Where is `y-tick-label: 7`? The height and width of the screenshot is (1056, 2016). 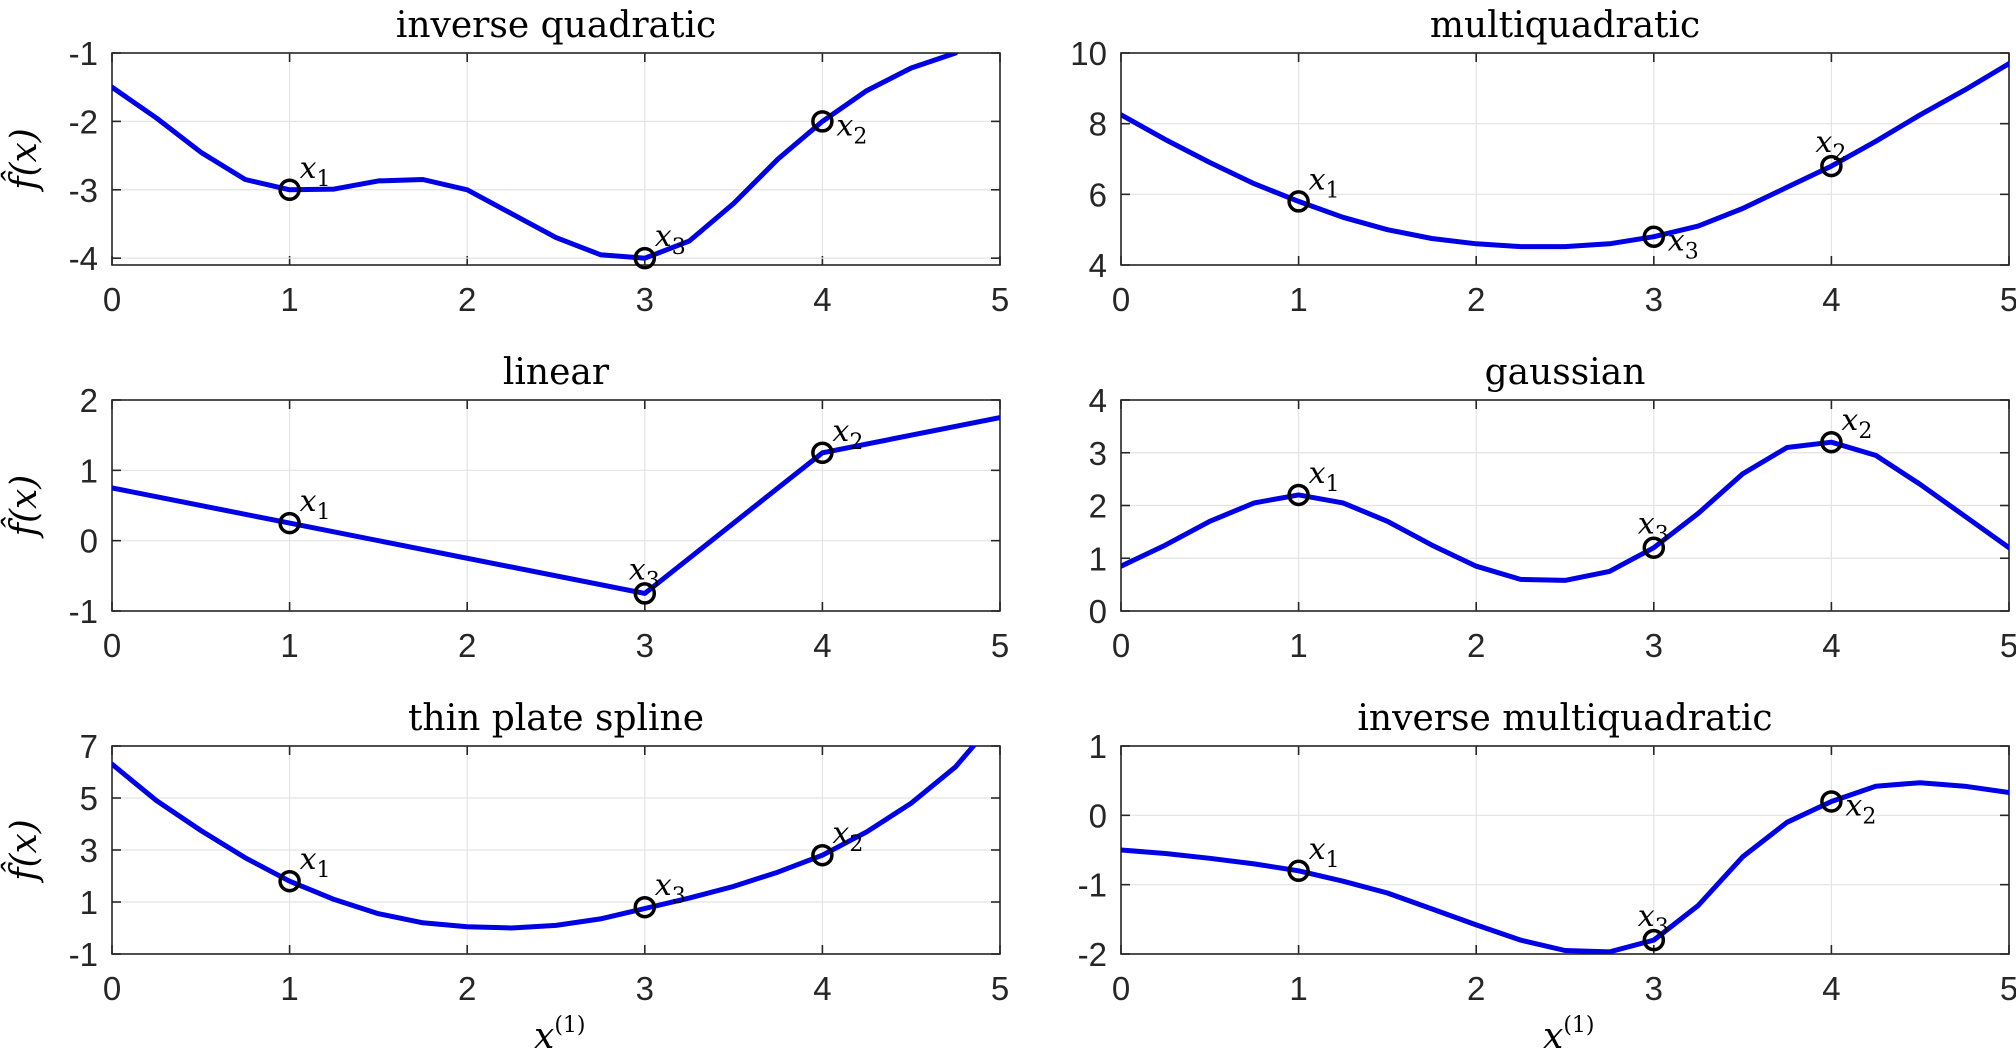
y-tick-label: 7 is located at coordinates (89, 746).